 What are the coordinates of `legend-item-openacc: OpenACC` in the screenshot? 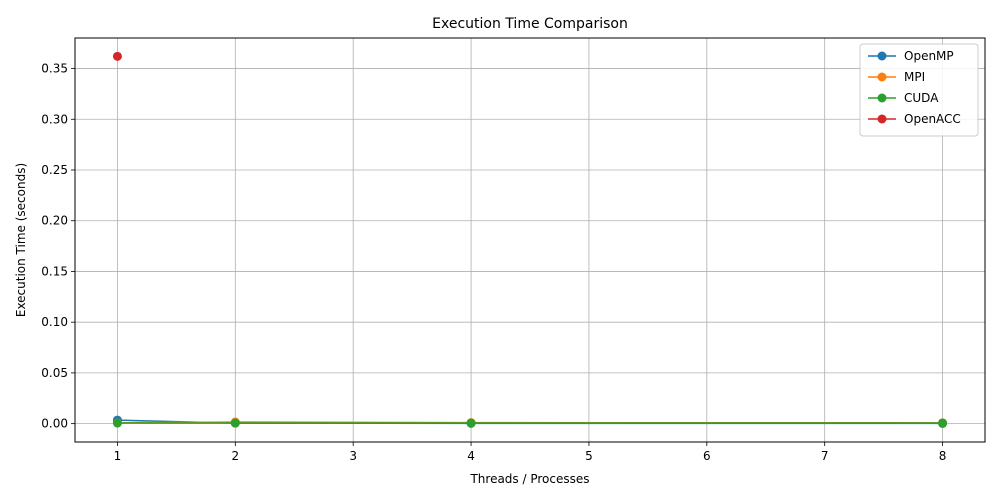 It's located at (914, 119).